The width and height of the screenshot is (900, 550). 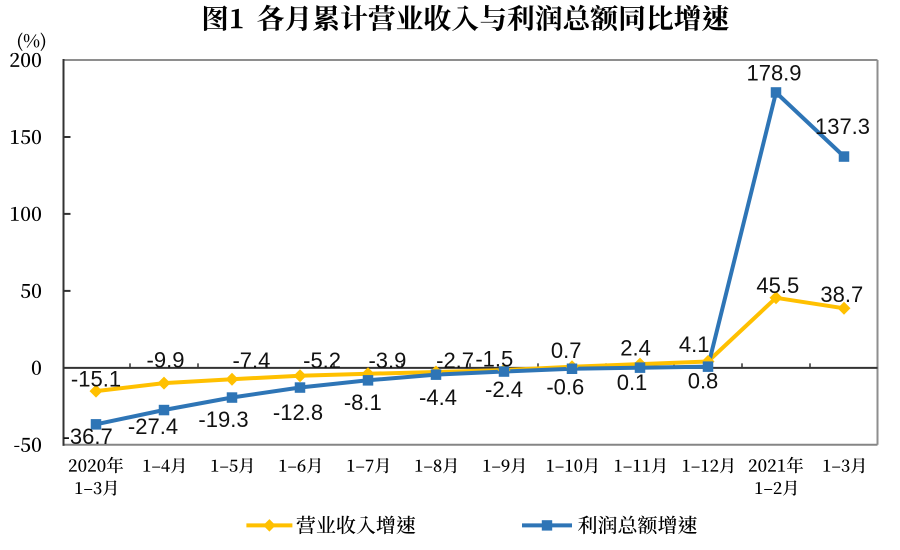 I want to click on svg-text: 178.9, so click(x=773, y=72).